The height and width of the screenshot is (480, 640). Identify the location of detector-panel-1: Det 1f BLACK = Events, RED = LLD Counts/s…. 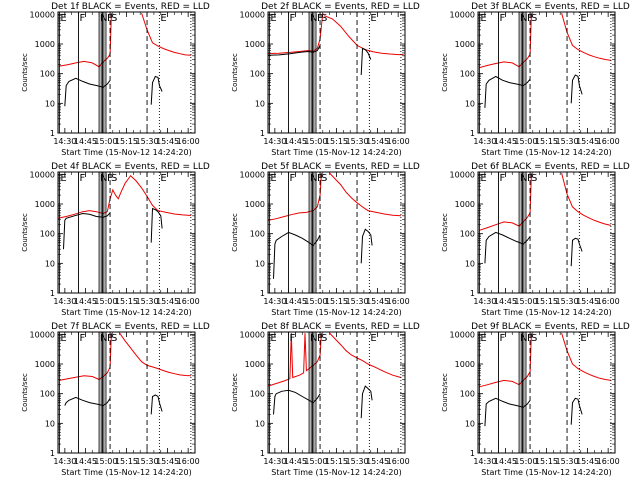
(115, 79).